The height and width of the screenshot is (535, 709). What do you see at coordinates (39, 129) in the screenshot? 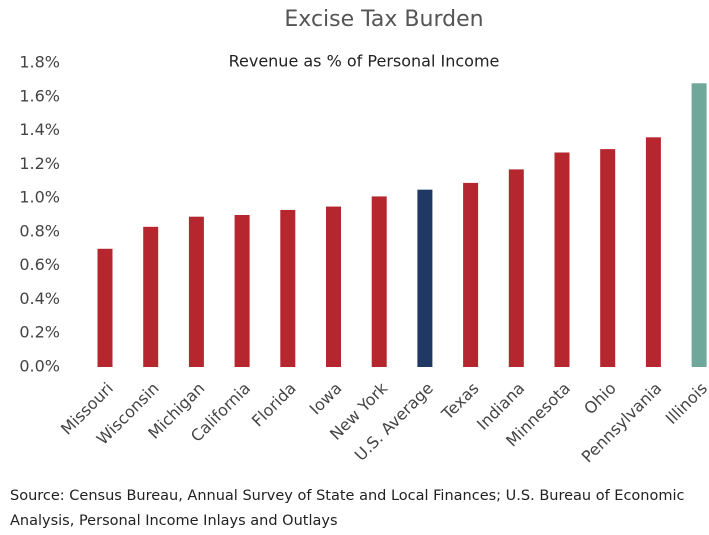
I see `y-tick-label: 1.4%` at bounding box center [39, 129].